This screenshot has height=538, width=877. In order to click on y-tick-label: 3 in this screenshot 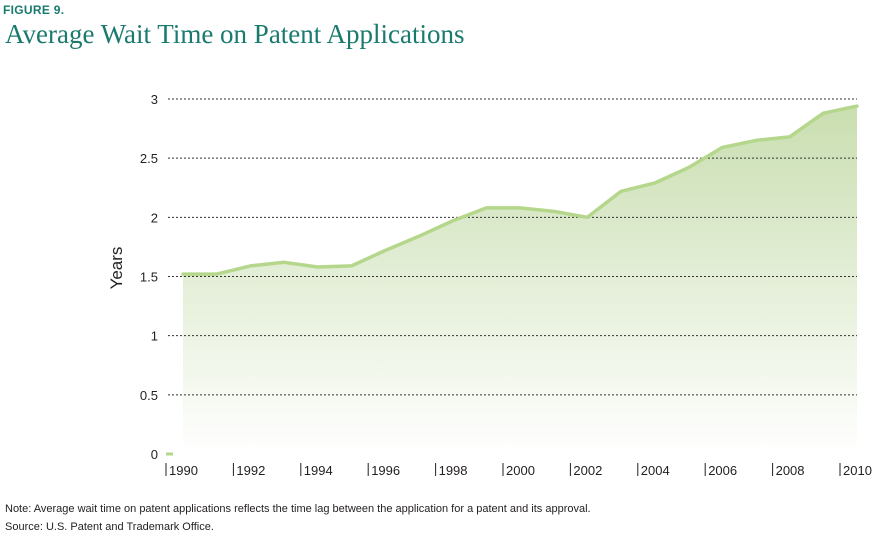, I will do `click(154, 99)`.